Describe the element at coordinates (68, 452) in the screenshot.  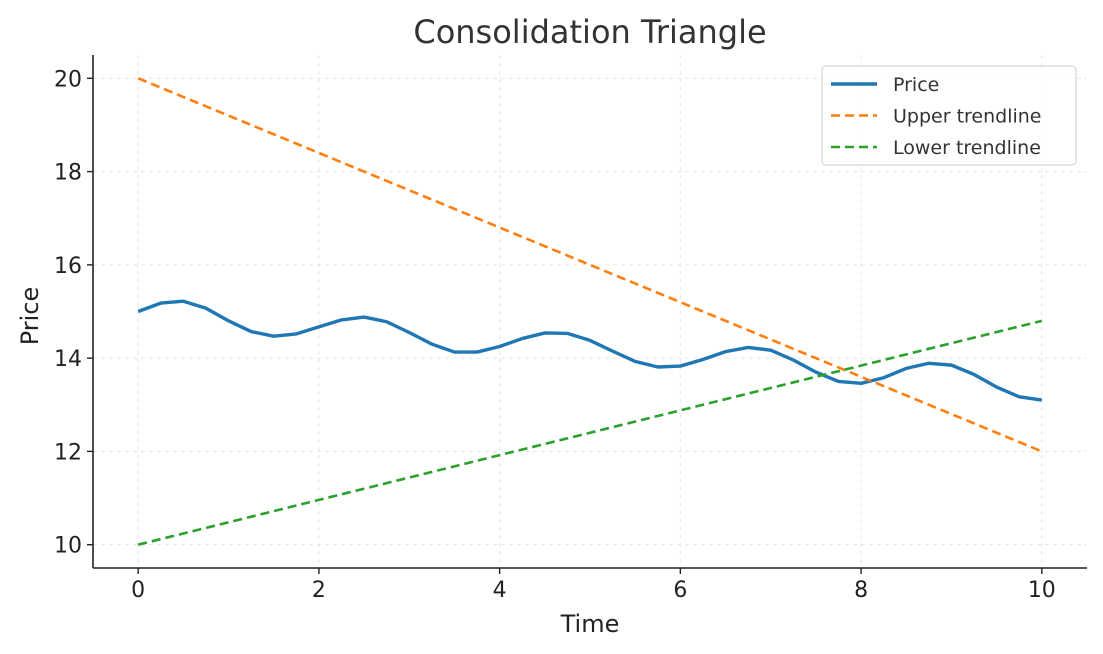
I see `y-tick-label-12: 12` at that location.